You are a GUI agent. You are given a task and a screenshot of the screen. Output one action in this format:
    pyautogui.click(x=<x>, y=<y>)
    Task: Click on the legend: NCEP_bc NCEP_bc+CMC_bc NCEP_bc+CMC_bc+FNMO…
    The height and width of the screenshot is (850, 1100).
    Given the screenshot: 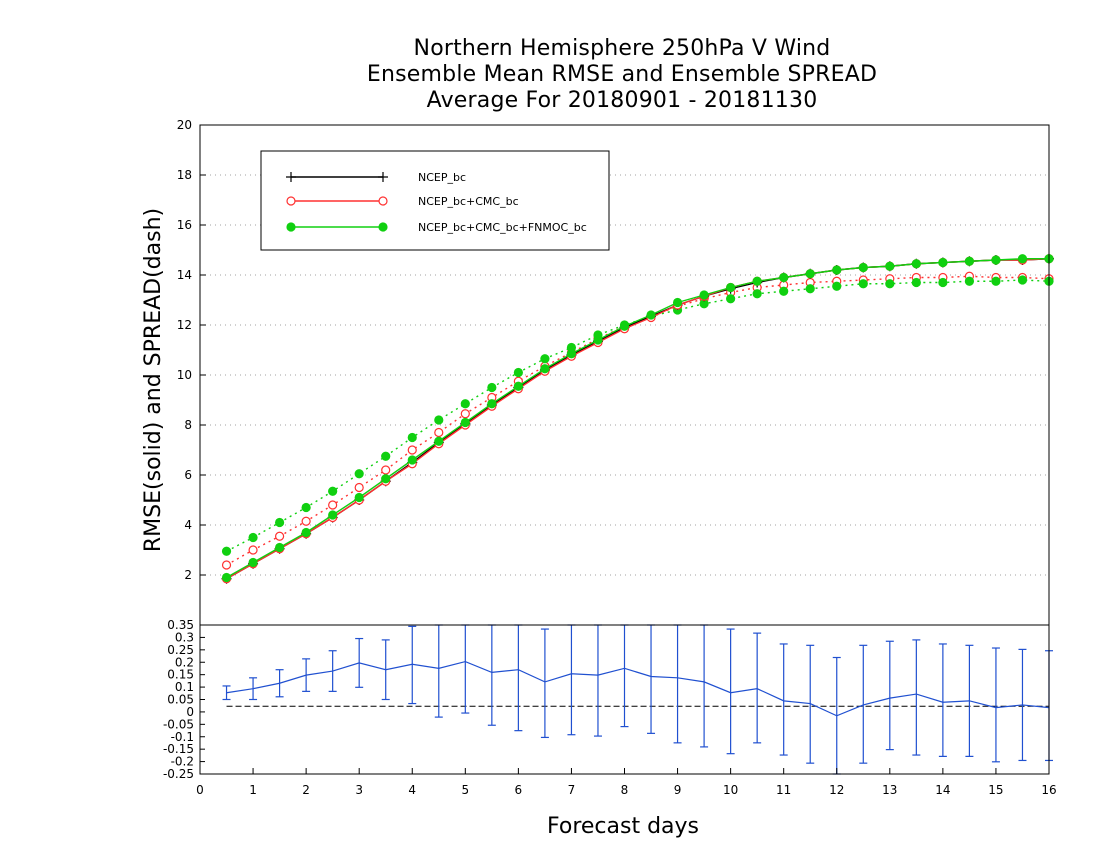 What is the action you would take?
    pyautogui.click(x=435, y=200)
    